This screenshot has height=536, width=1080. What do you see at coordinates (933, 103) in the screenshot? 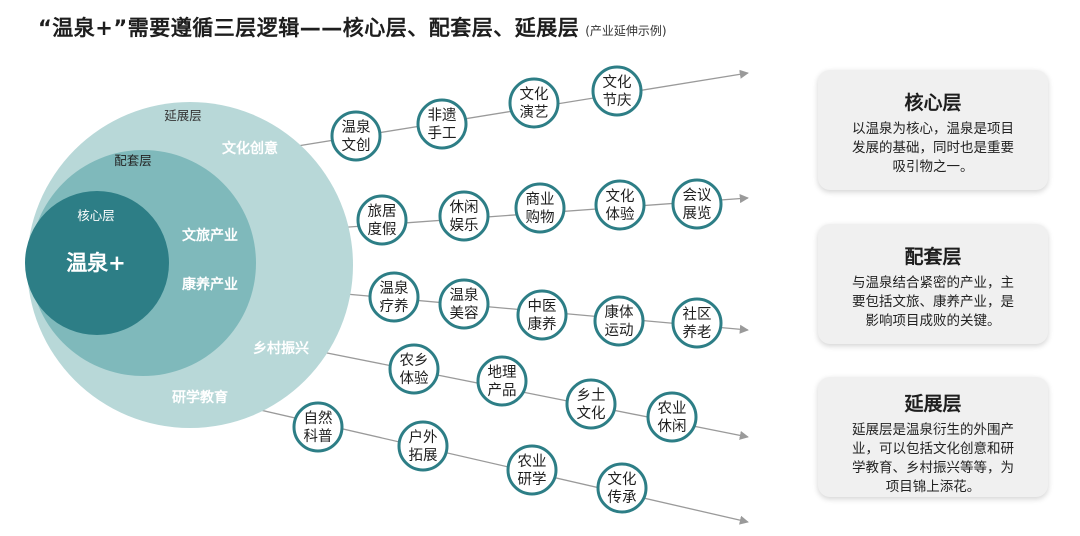
I see `card-title: 核心层` at bounding box center [933, 103].